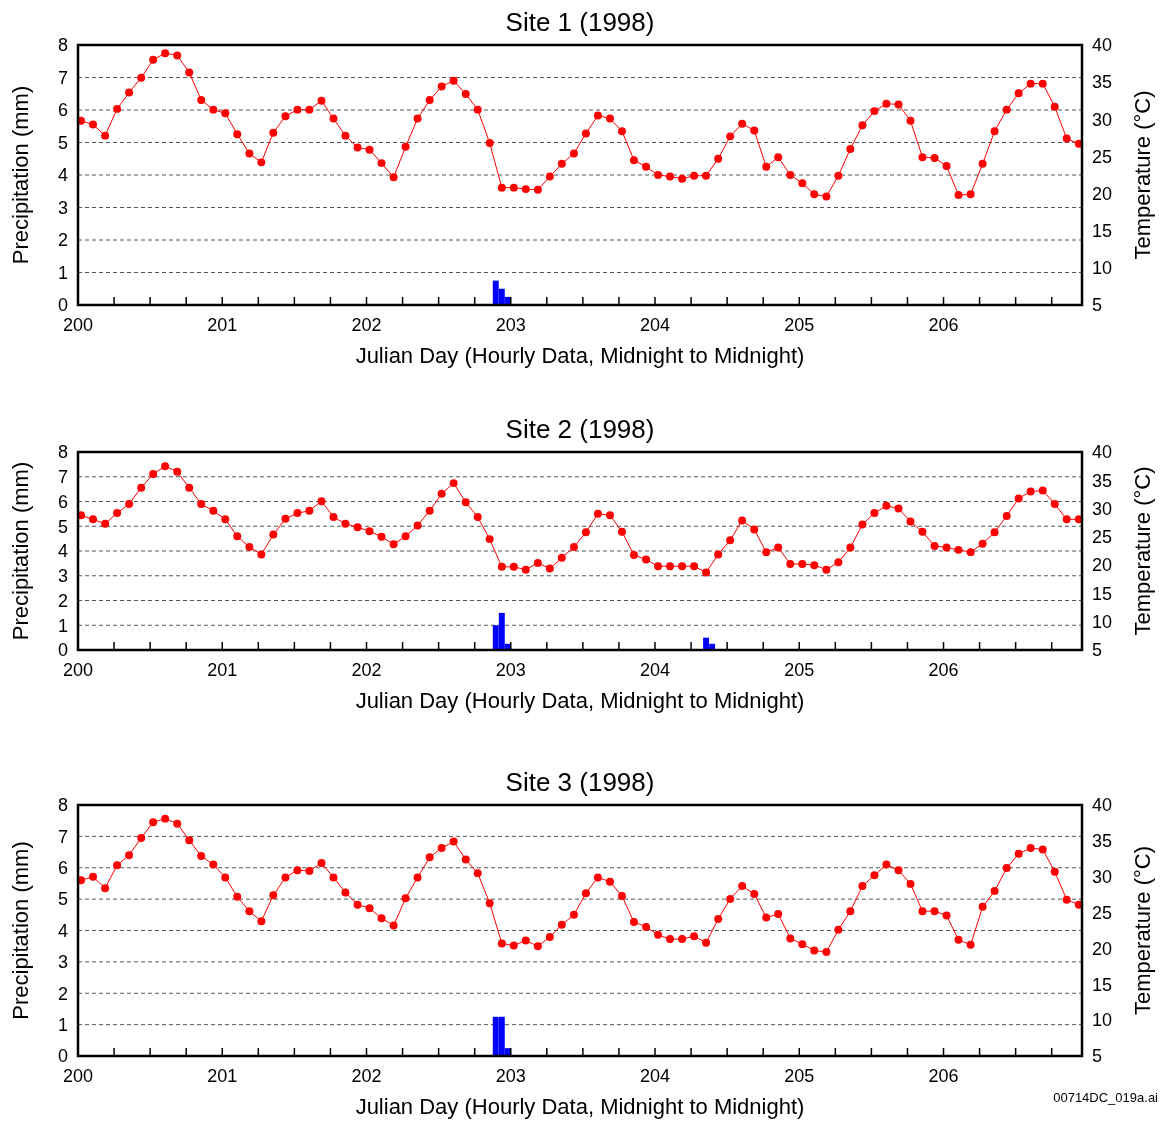 The width and height of the screenshot is (1165, 1127). Describe the element at coordinates (580, 782) in the screenshot. I see `chart-title: Site 3 (1998)` at that location.